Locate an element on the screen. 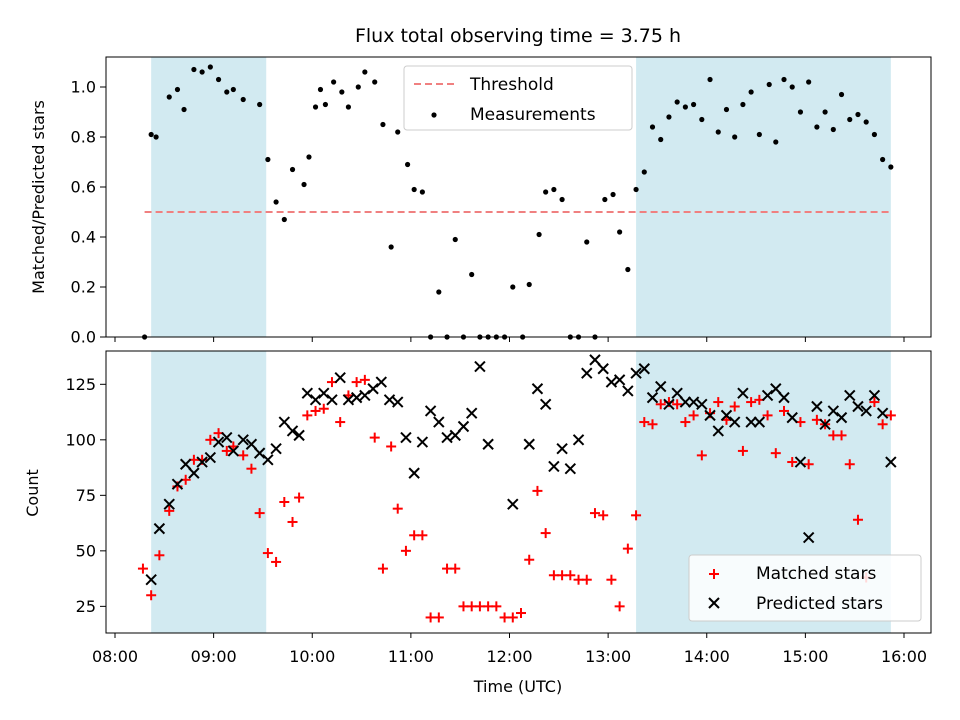  bottom-y-tick-label: 125 is located at coordinates (80, 384).